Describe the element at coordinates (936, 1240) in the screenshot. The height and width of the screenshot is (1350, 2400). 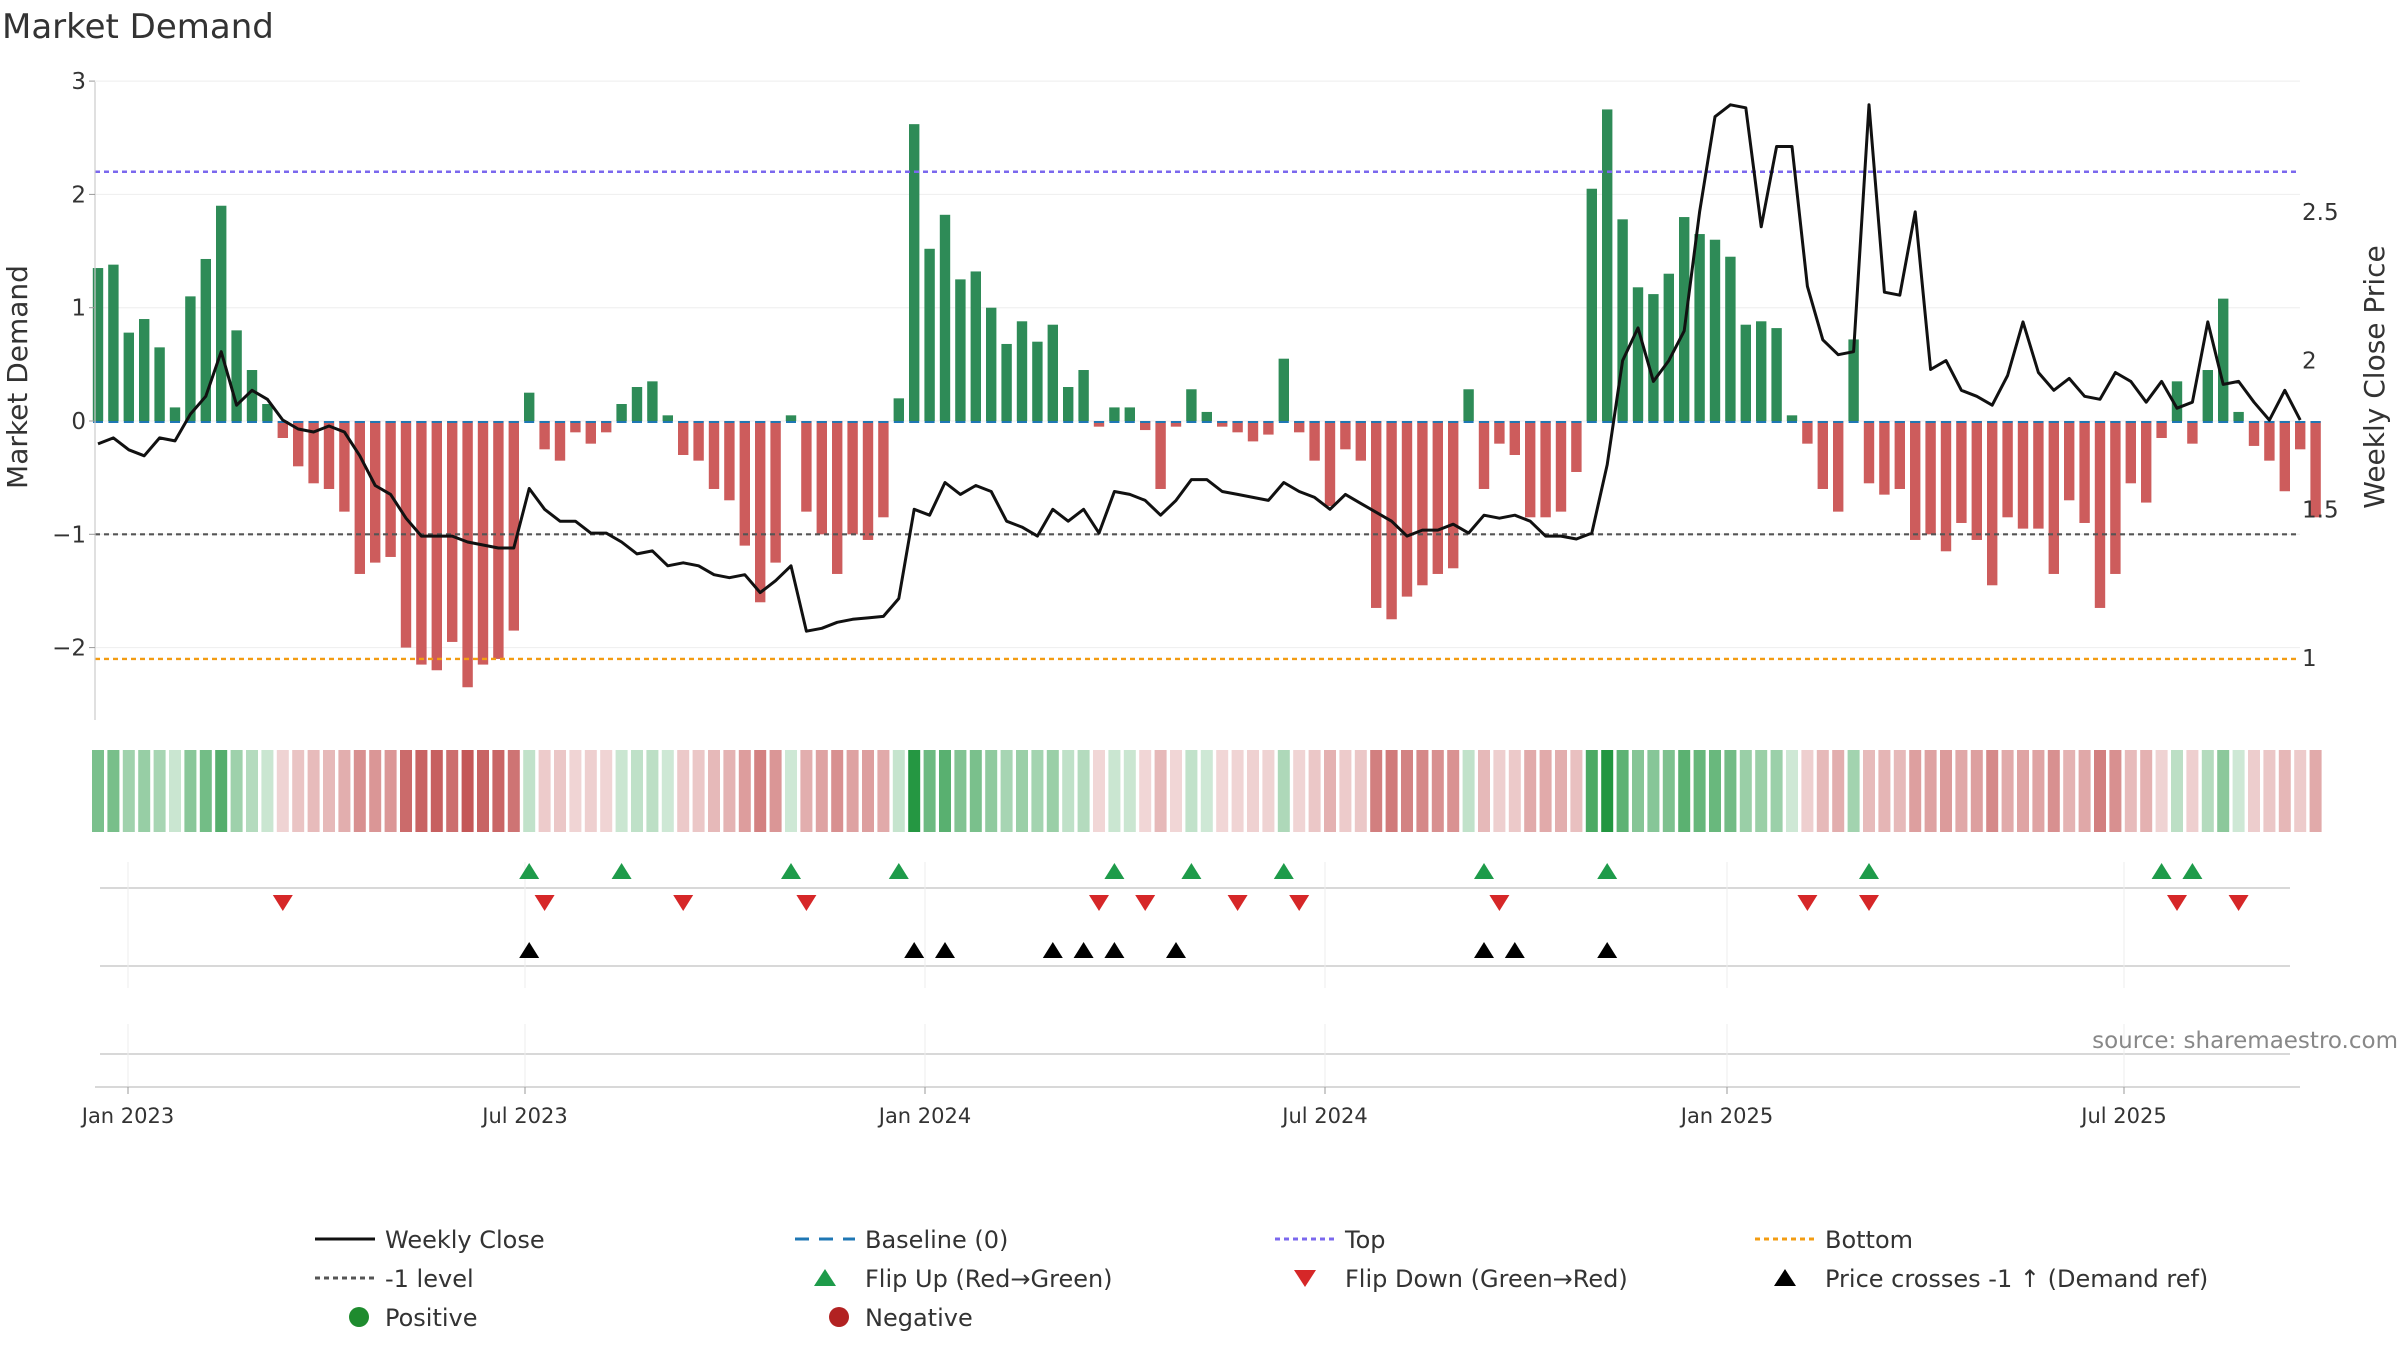
I see `legend-label: Baseline (0)` at that location.